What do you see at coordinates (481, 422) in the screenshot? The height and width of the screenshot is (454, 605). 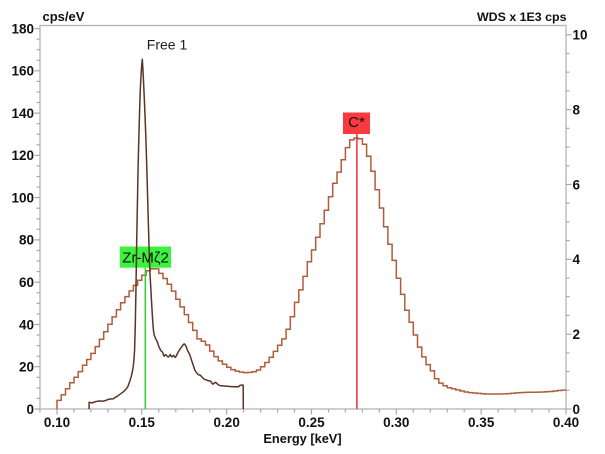 I see `svg-text: 0.35` at bounding box center [481, 422].